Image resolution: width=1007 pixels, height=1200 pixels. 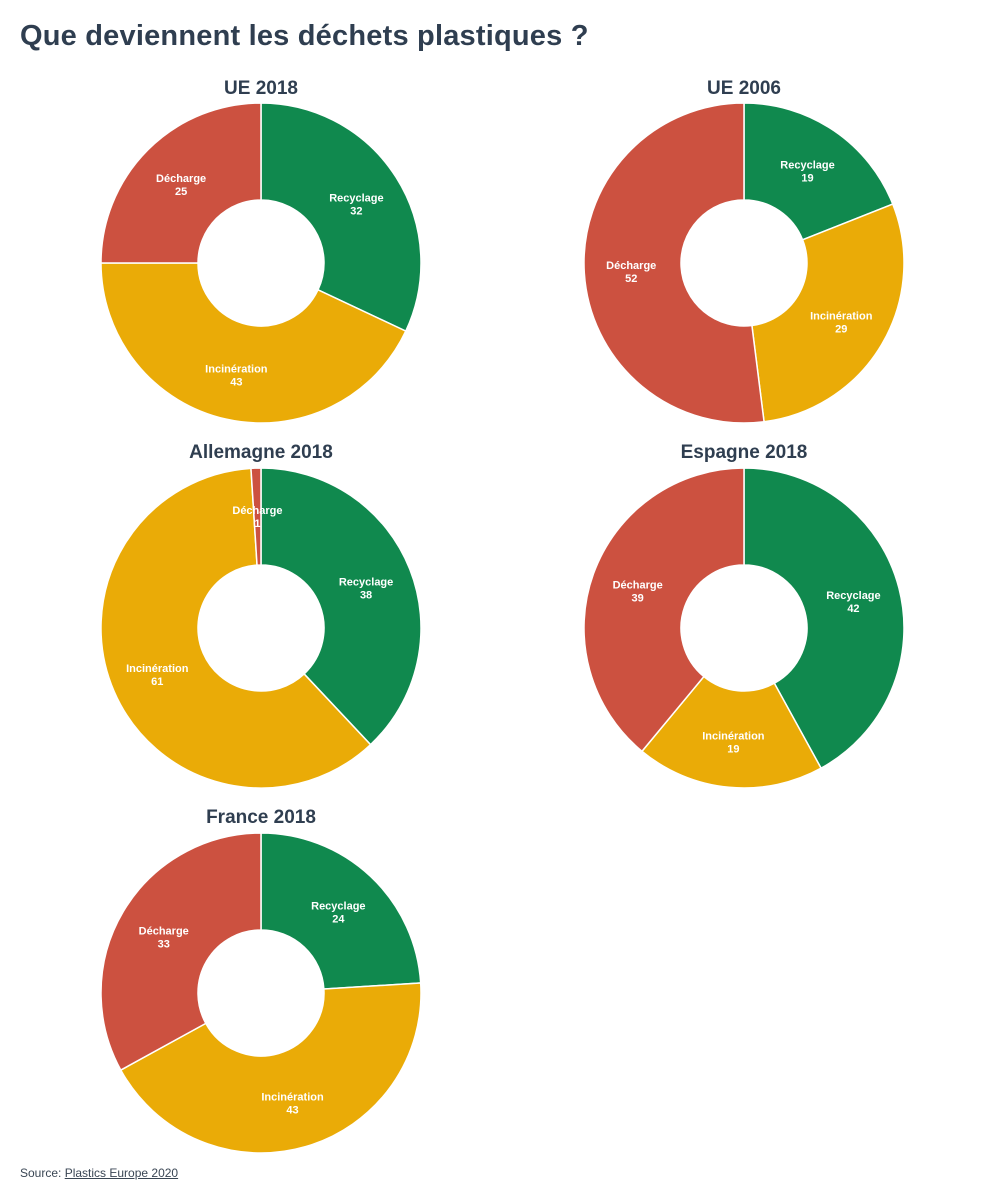 I want to click on slice-label-decharge: Décharge 25, so click(x=181, y=185).